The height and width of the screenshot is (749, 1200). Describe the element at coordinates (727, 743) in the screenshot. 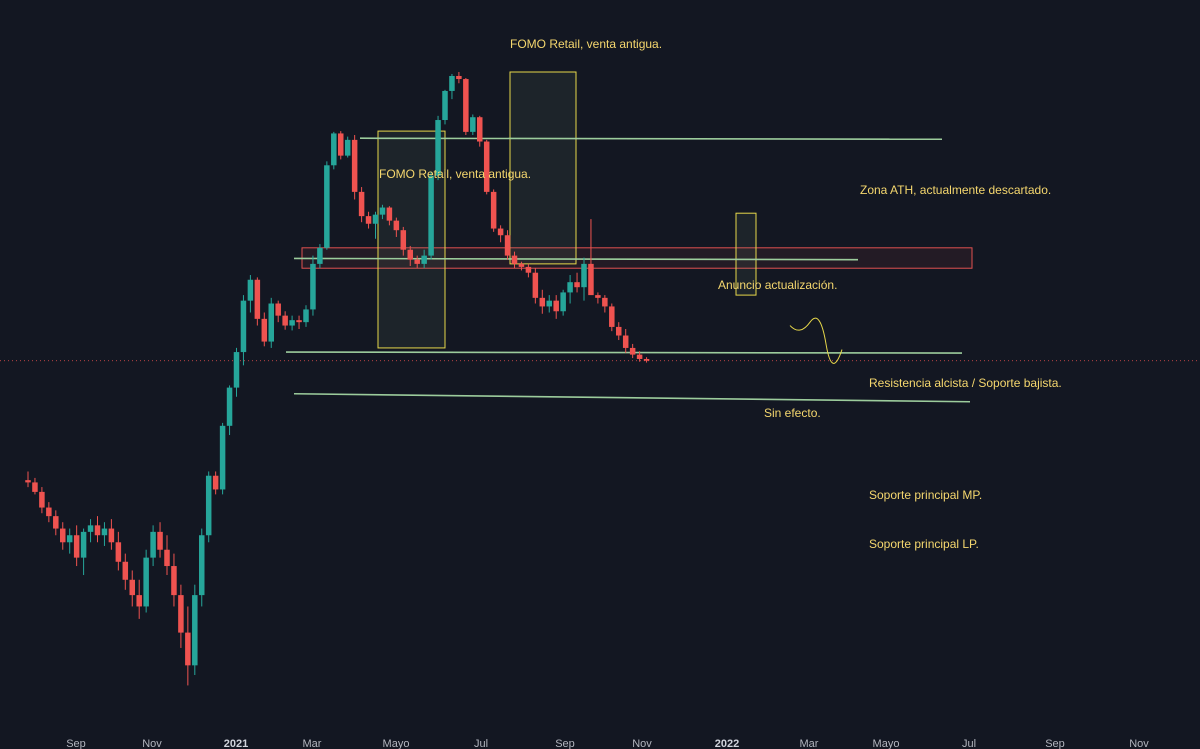

I see `x-tick-label: 2022` at that location.